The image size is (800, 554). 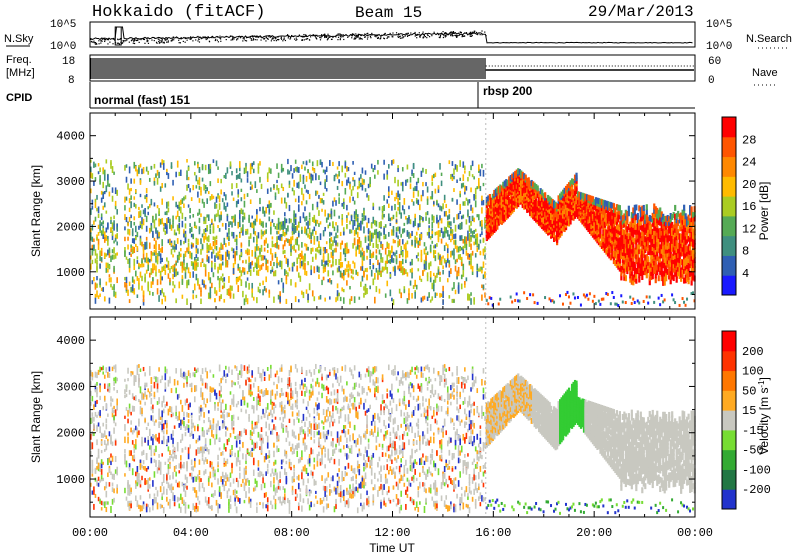 I want to click on nsky-tick-top: 10^5, so click(x=63, y=25).